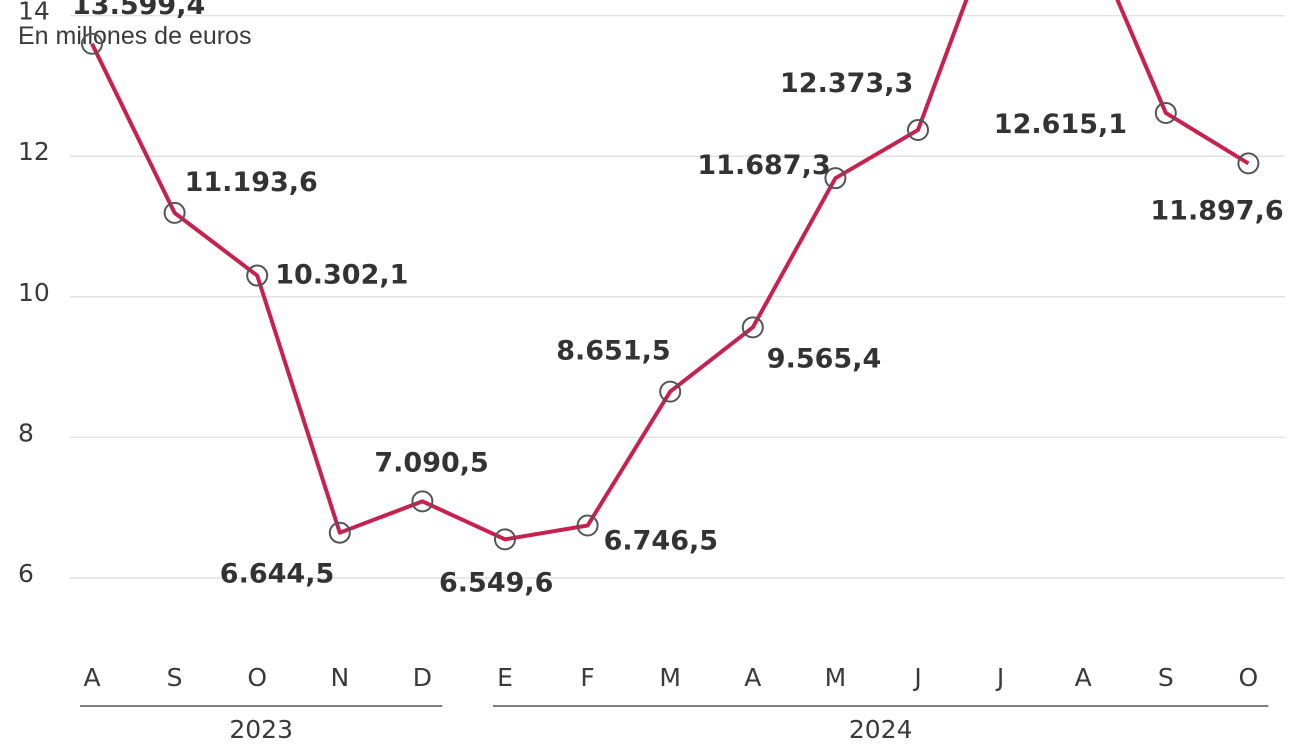 The height and width of the screenshot is (749, 1293). Describe the element at coordinates (881, 729) in the screenshot. I see `year-label: 2024` at that location.